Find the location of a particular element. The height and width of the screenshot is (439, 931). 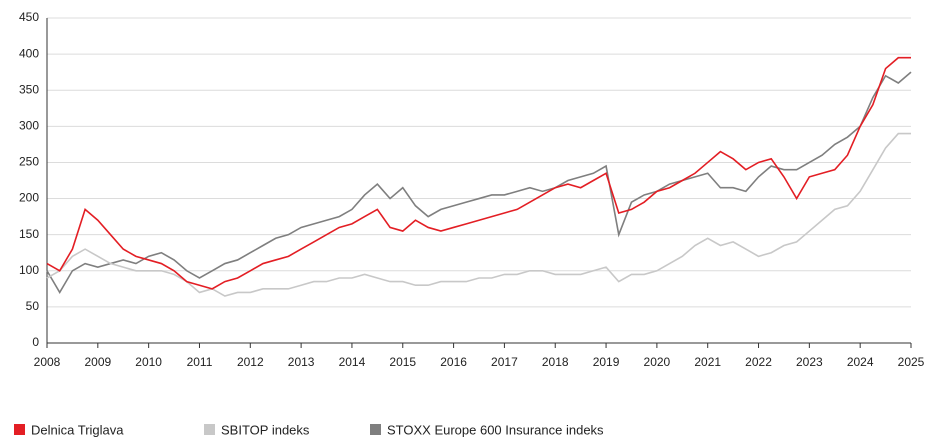

legend-label: SBITOP indeks is located at coordinates (265, 429).